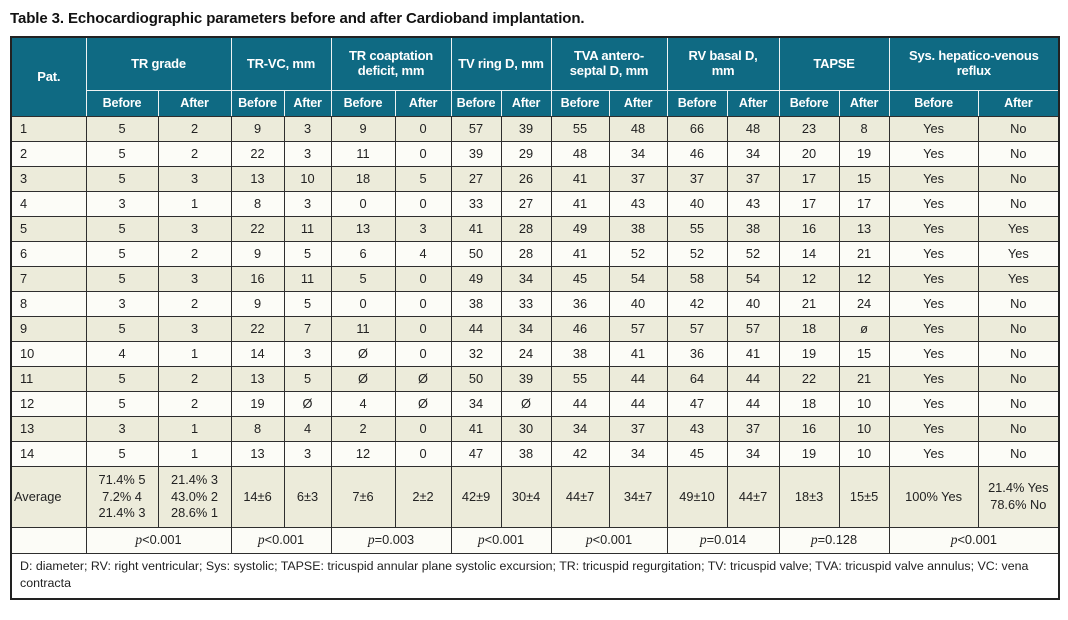 Image resolution: width=1068 pixels, height=620 pixels. Describe the element at coordinates (535, 279) in the screenshot. I see `patient-row: 7 5 3 16 11 5 0 49 34 45 54 58 54 12 12 Yes Yes` at that location.